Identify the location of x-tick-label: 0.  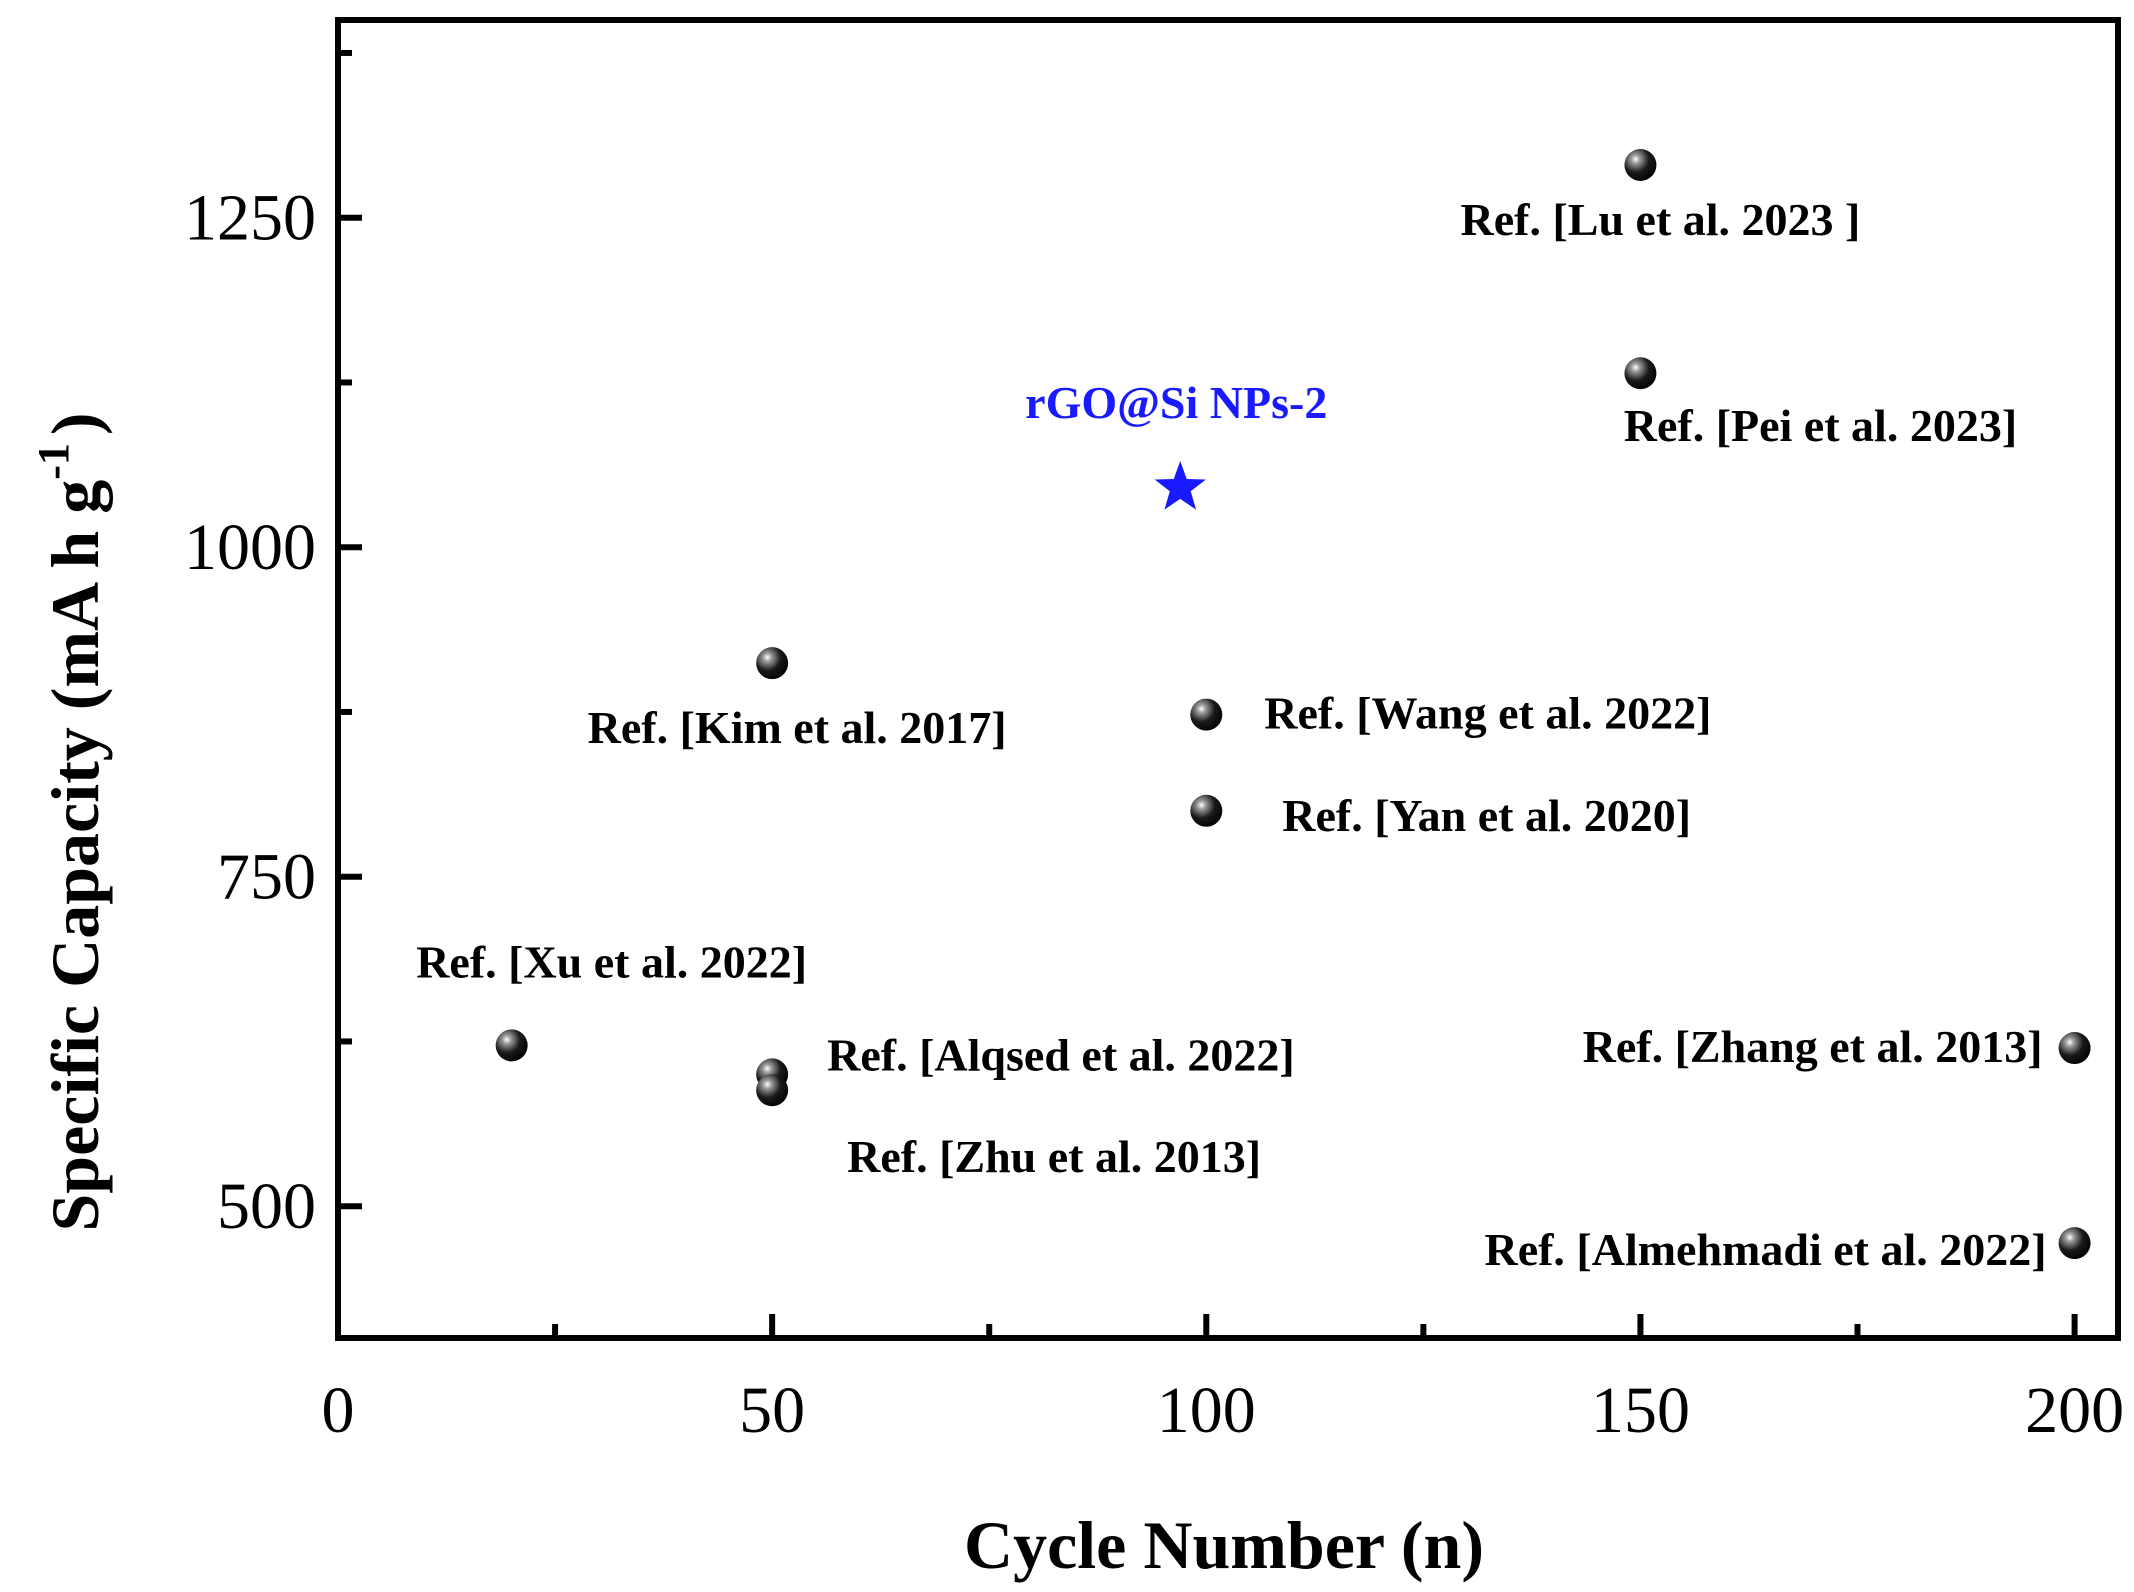
(338, 1410).